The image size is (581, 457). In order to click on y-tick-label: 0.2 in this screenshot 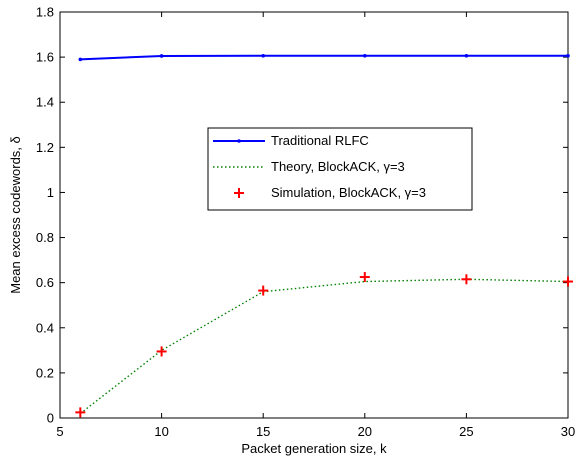, I will do `click(45, 372)`.